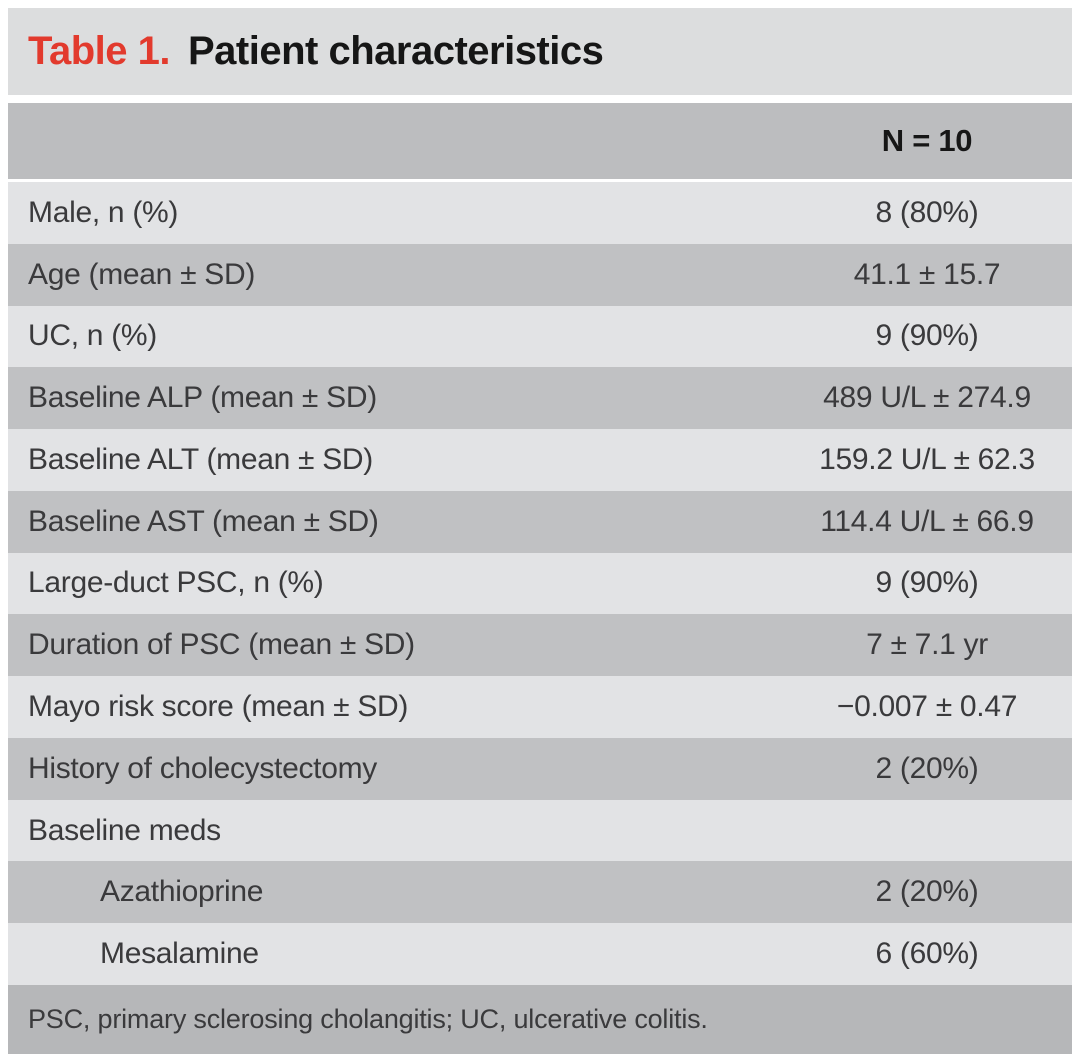  Describe the element at coordinates (927, 459) in the screenshot. I see `row-value: 159.2 U/L ± 62.3` at that location.